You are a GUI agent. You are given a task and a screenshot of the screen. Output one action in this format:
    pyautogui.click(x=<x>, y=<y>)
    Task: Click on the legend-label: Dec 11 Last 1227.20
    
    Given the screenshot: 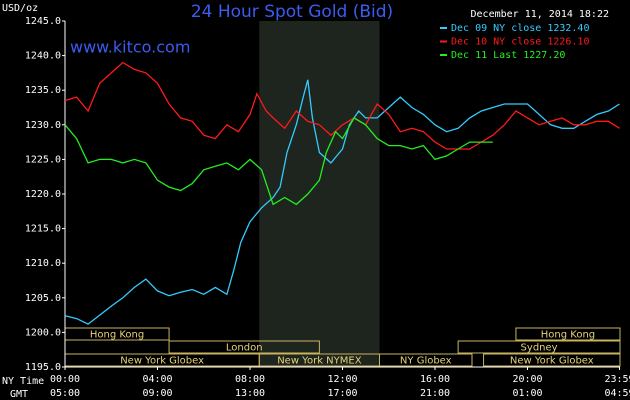 What is the action you would take?
    pyautogui.click(x=508, y=55)
    